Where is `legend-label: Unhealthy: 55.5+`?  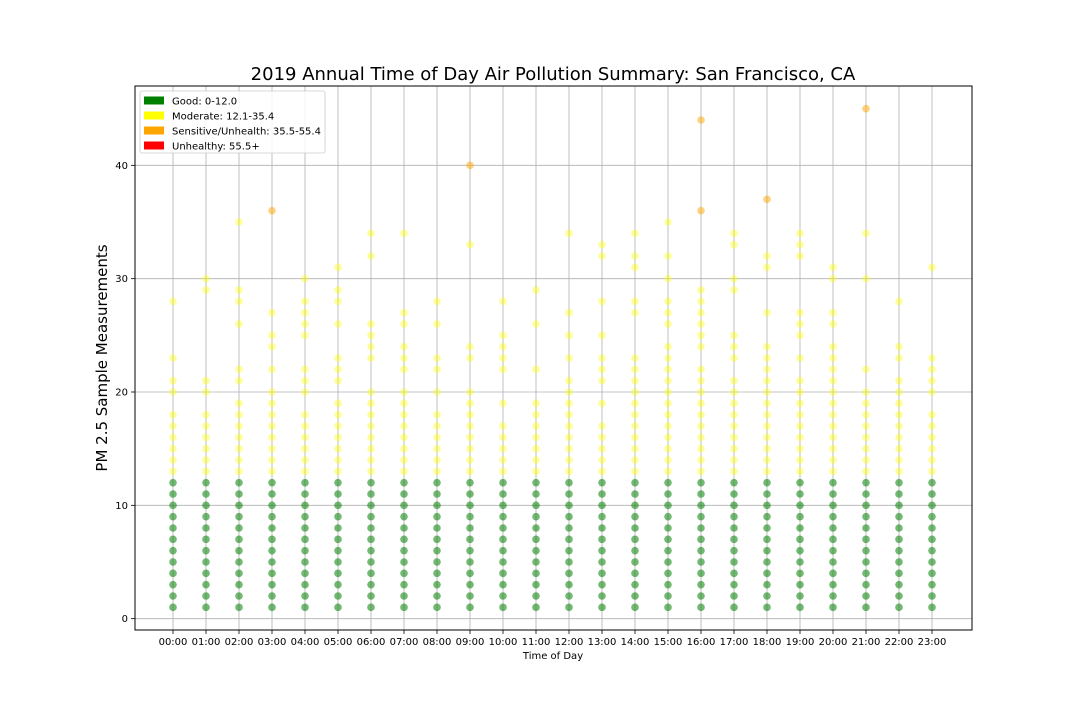
legend-label: Unhealthy: 55.5+ is located at coordinates (216, 147).